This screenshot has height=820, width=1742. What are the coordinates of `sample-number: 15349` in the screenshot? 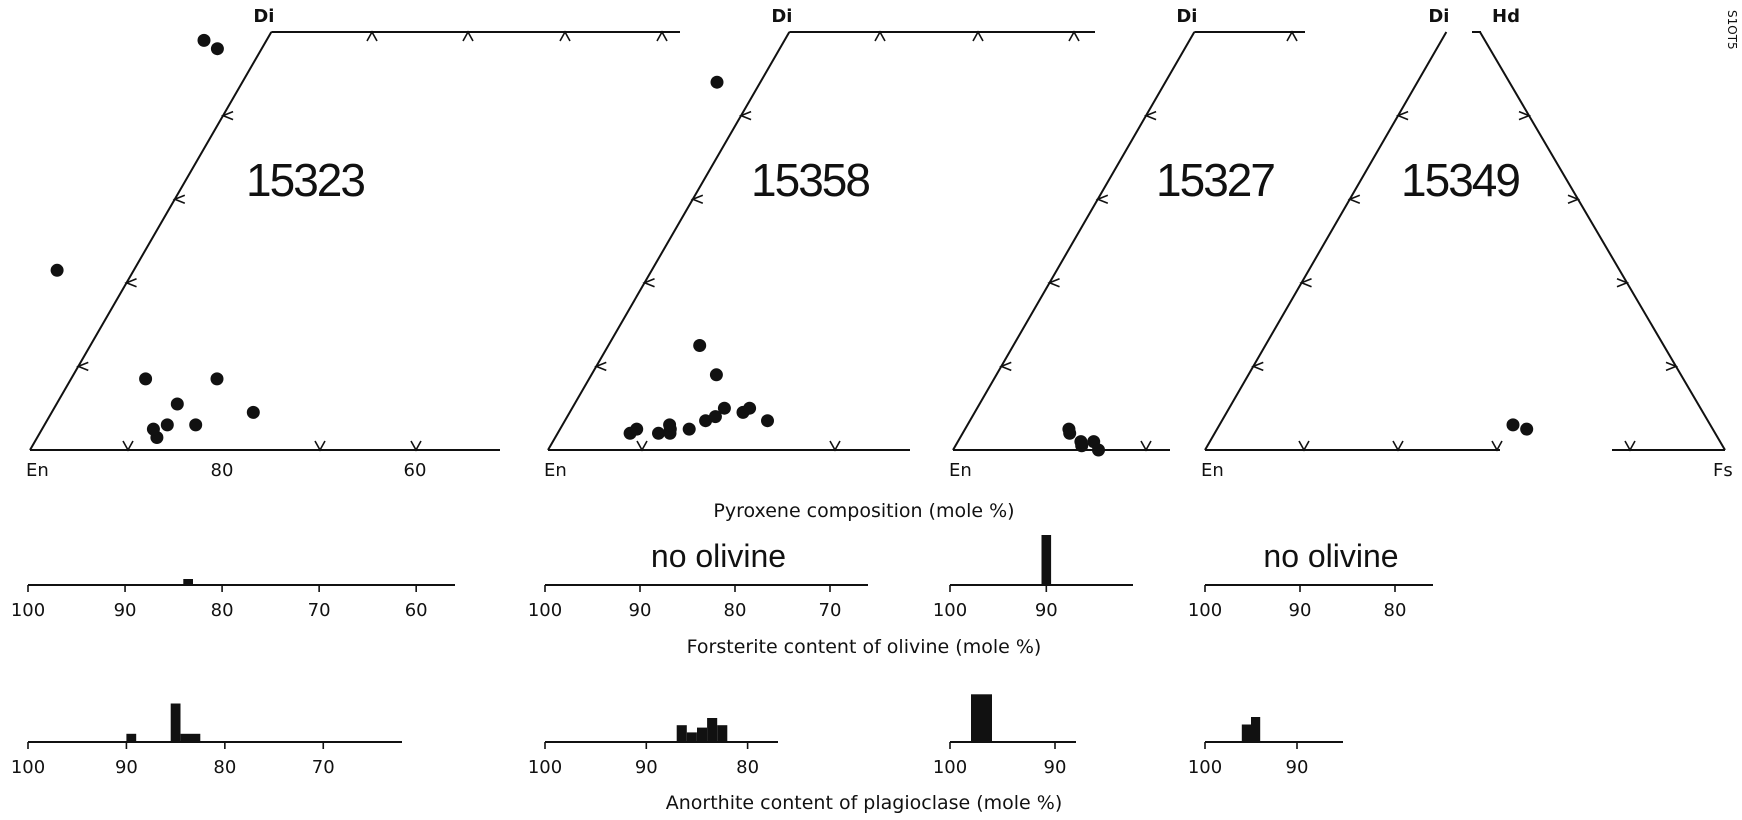 It's located at (1460, 180).